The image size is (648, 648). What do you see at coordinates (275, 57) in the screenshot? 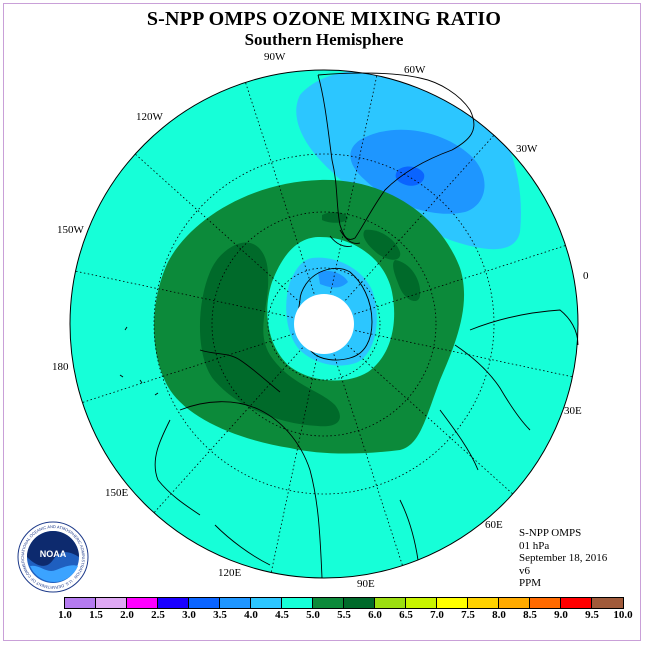
I see `lon-label-90w: 90W` at bounding box center [275, 57].